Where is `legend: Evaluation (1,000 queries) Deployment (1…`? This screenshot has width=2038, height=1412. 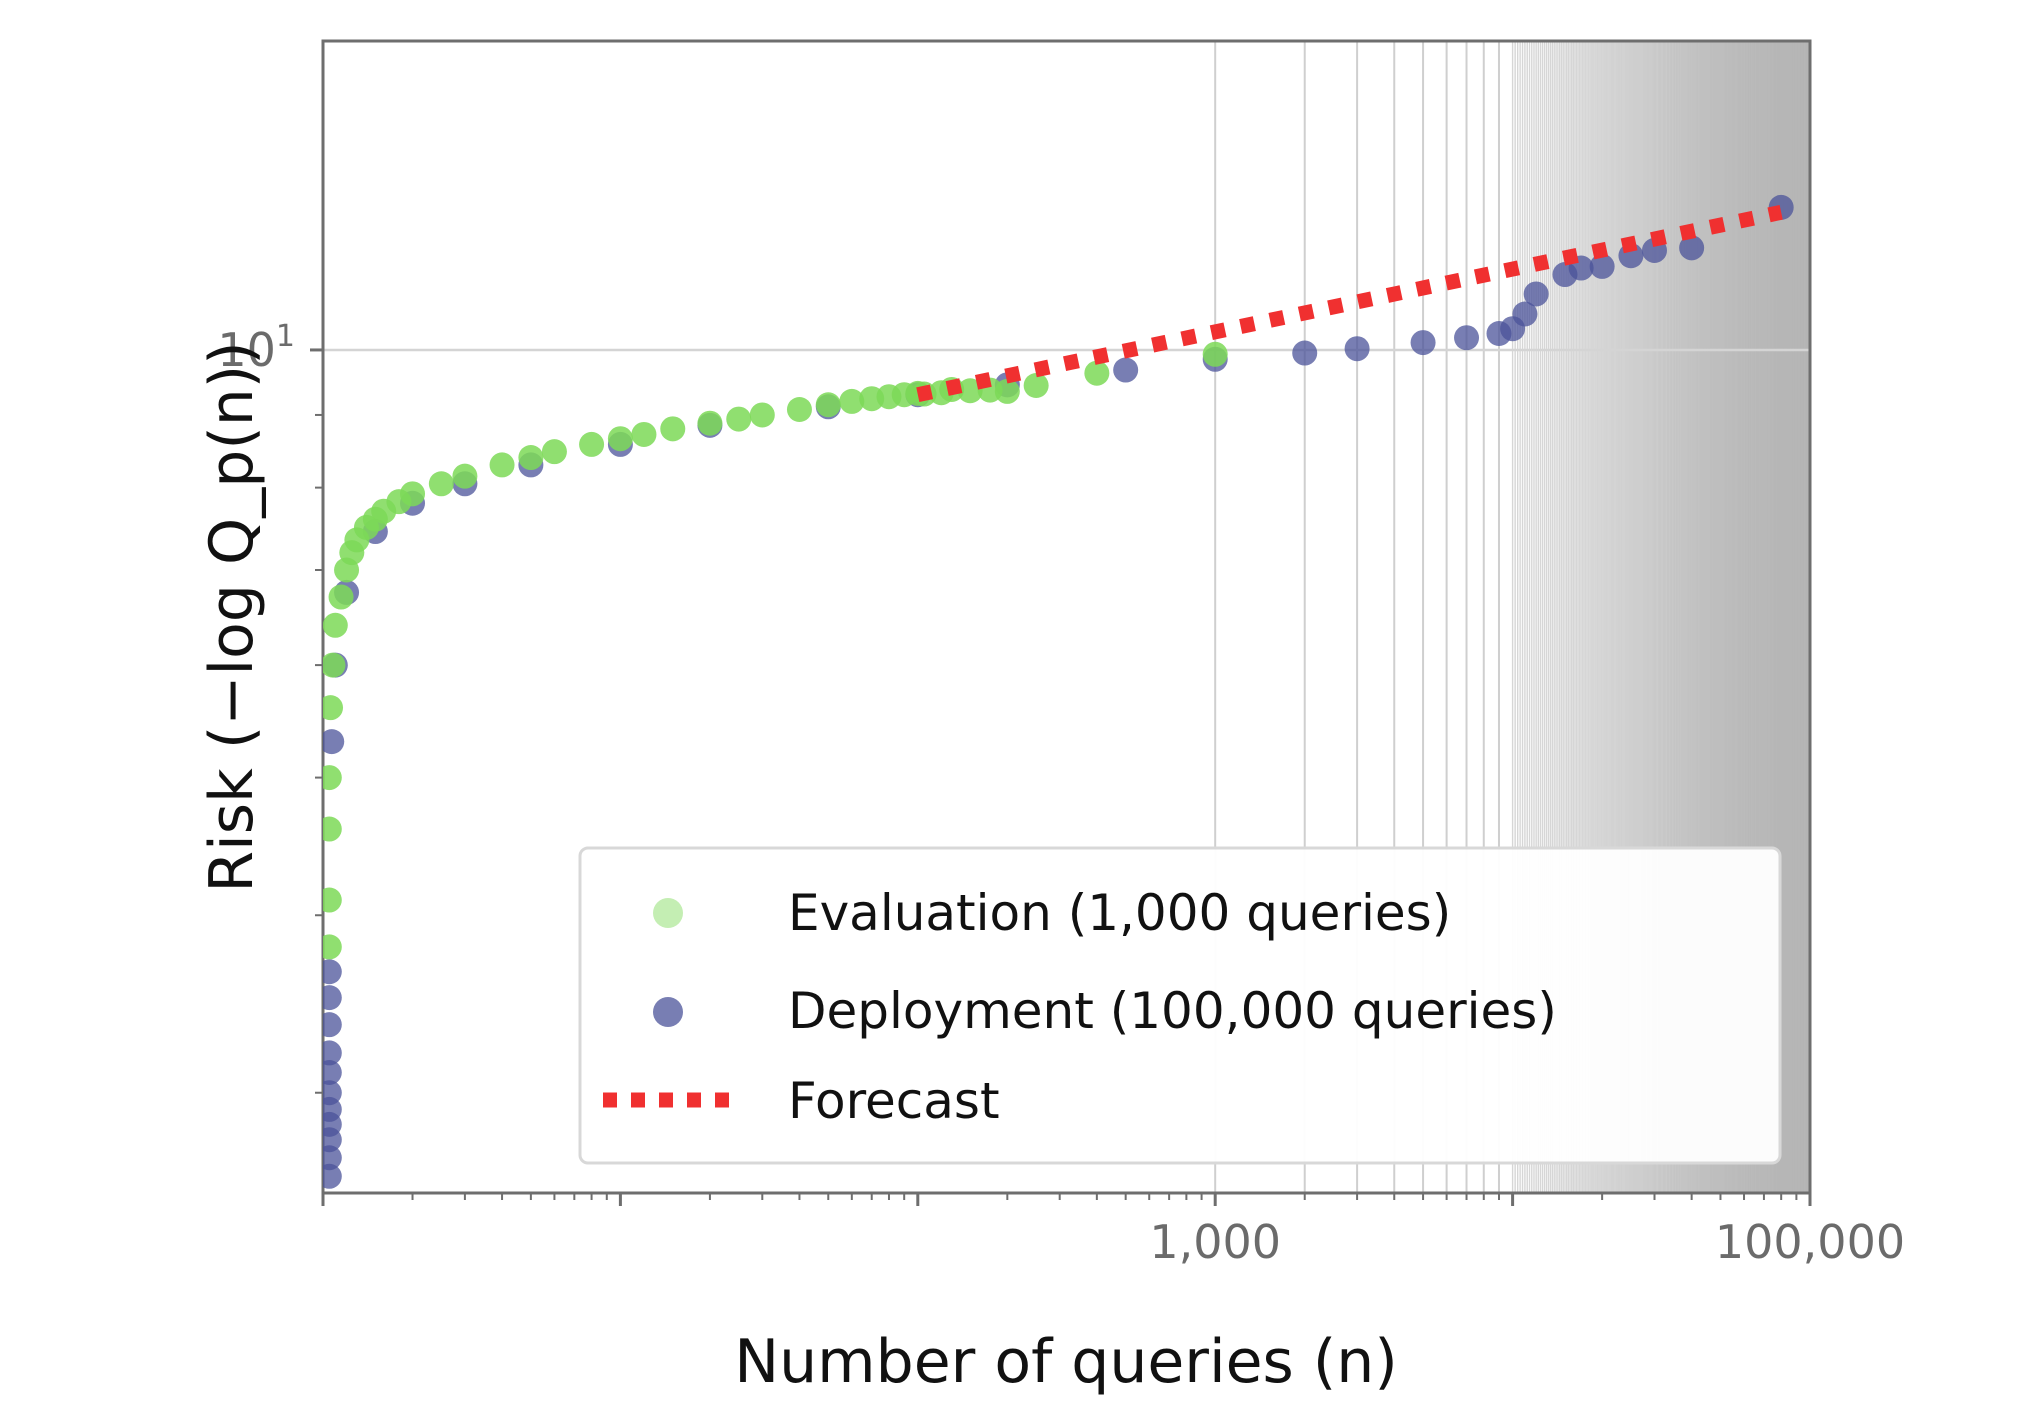
legend: Evaluation (1,000 queries) Deployment (1… is located at coordinates (1180, 1005).